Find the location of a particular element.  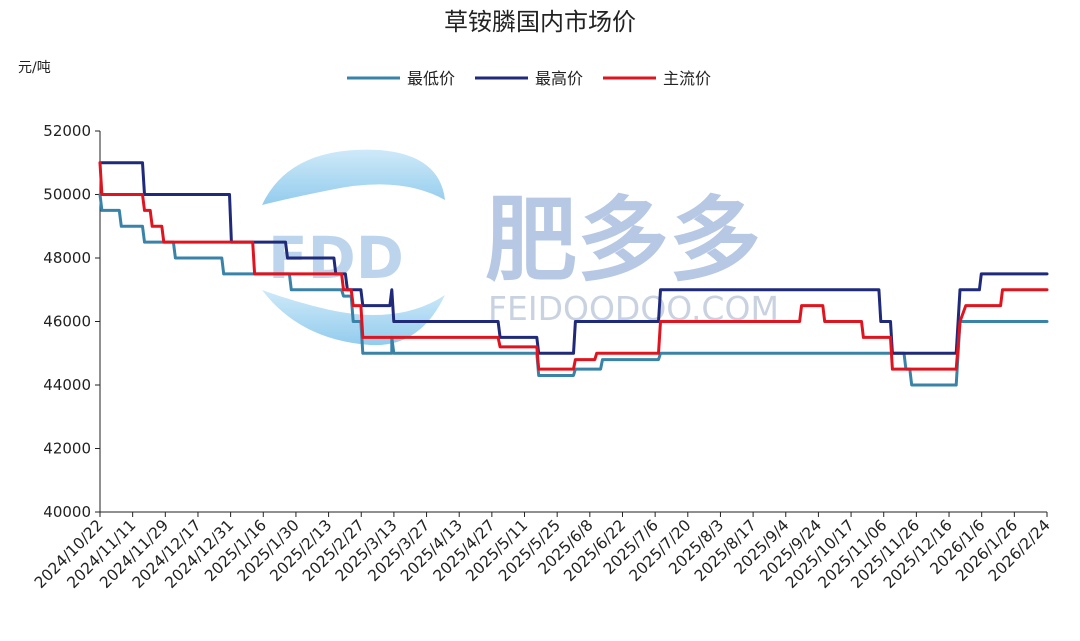

y-tick-label: 52000 is located at coordinates (67, 131).